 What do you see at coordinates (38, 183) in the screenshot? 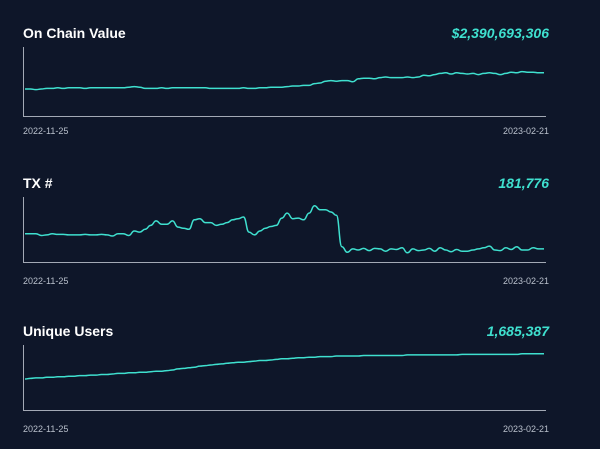
I see `chart-title: TX #` at bounding box center [38, 183].